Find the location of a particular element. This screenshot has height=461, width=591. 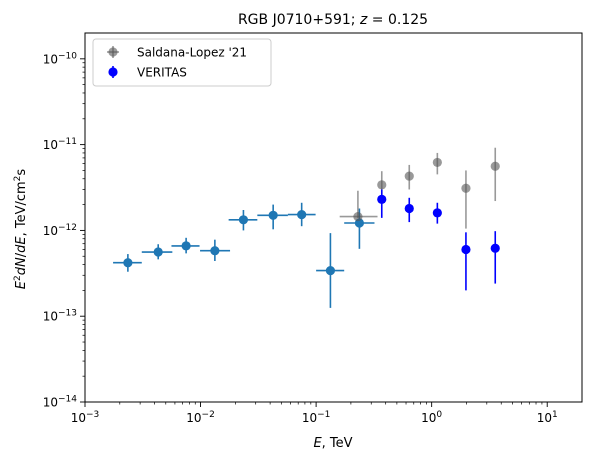

chart-title-prefix: RGB J0710+591; is located at coordinates (299, 20).